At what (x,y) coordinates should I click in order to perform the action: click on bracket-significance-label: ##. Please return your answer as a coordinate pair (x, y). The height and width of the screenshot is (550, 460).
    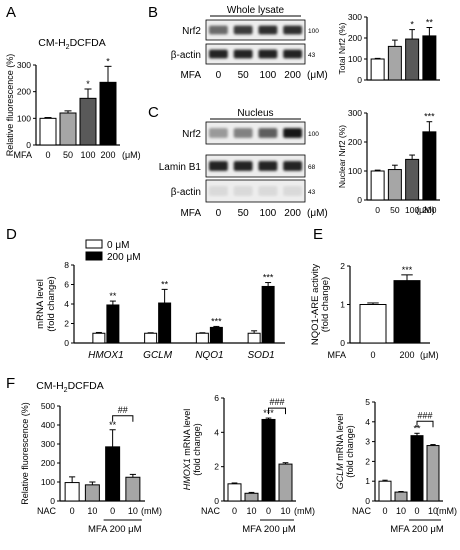
    Looking at the image, I should click on (123, 410).